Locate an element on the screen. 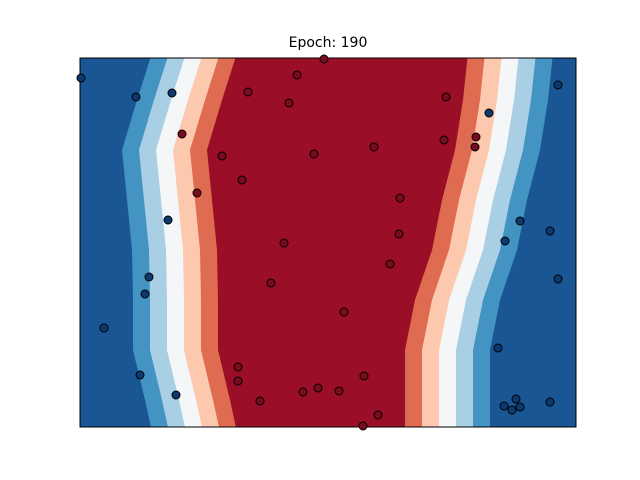  chart-title: Epoch: 190 is located at coordinates (328, 43).